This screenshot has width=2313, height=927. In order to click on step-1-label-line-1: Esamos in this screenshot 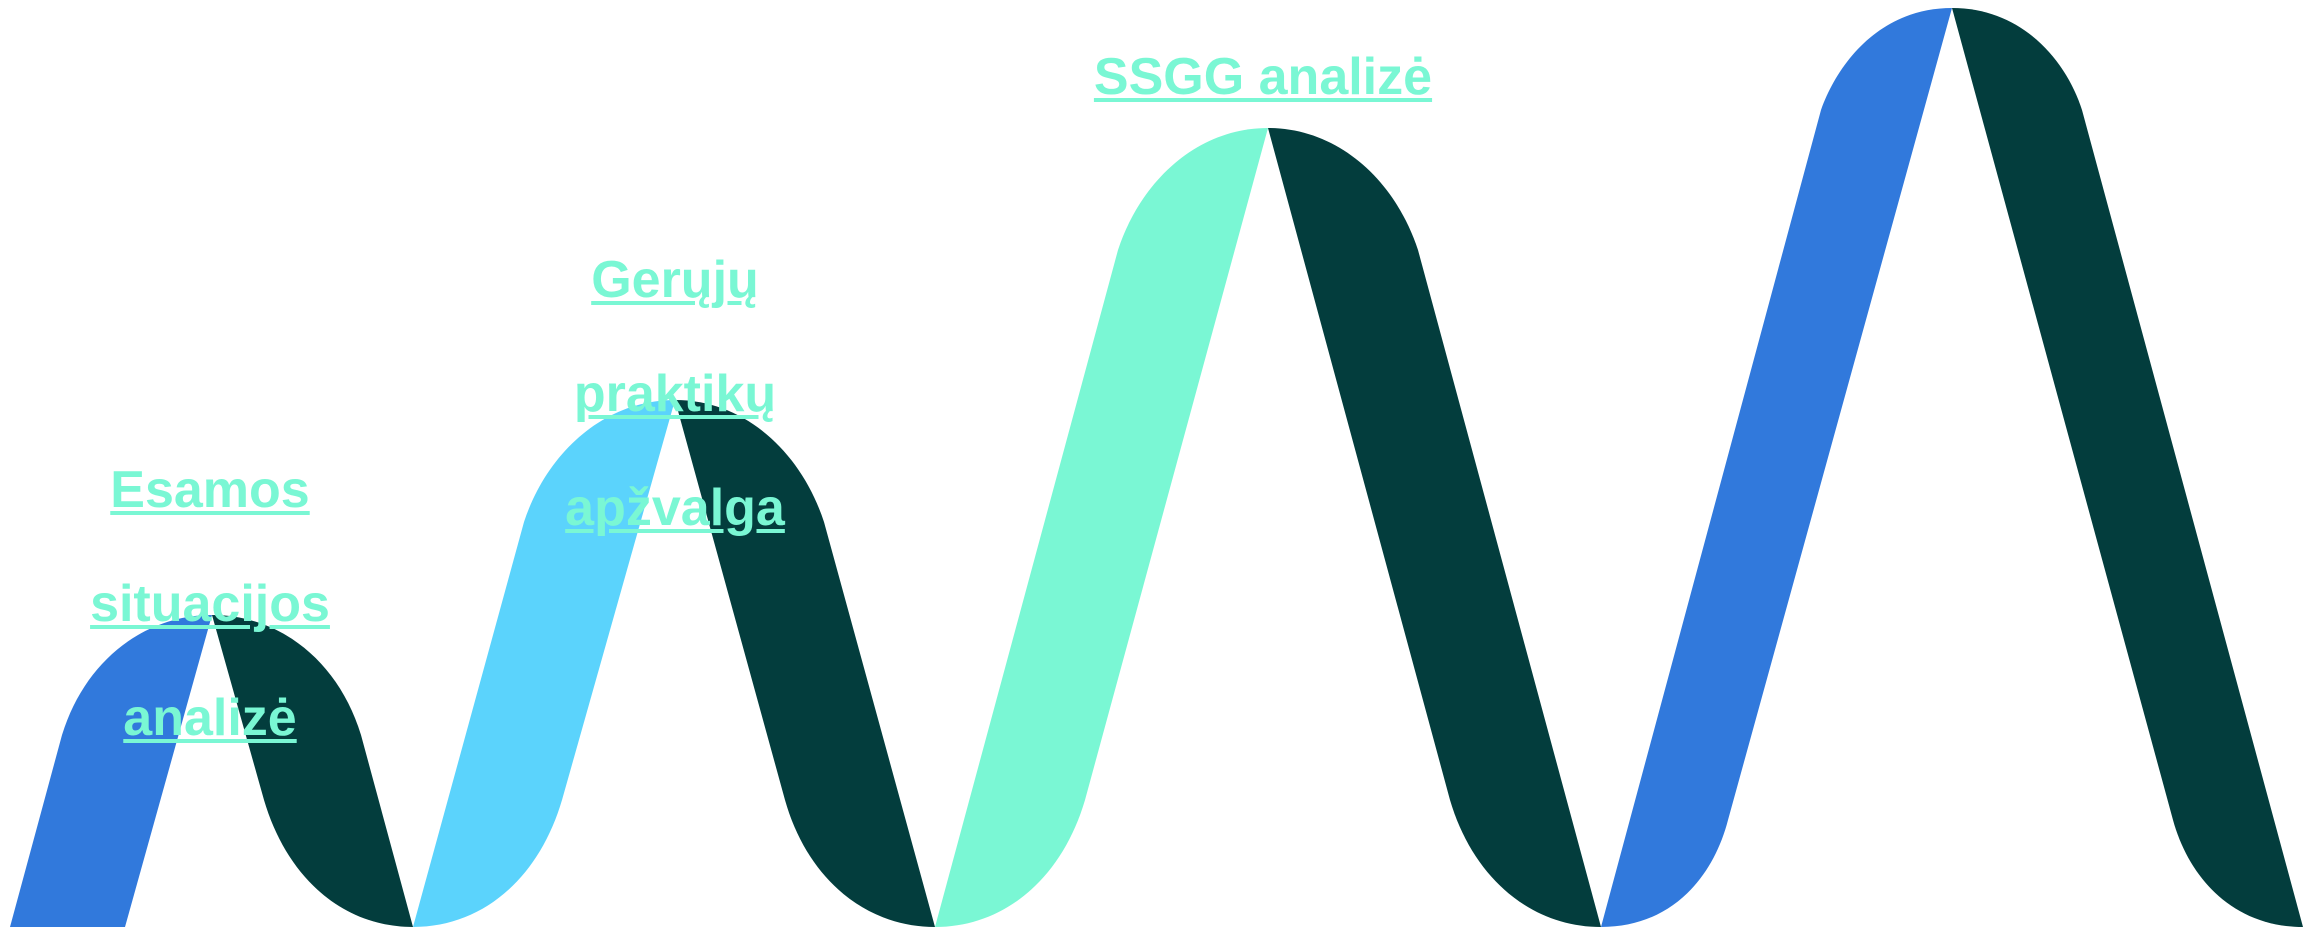, I will do `click(210, 490)`.